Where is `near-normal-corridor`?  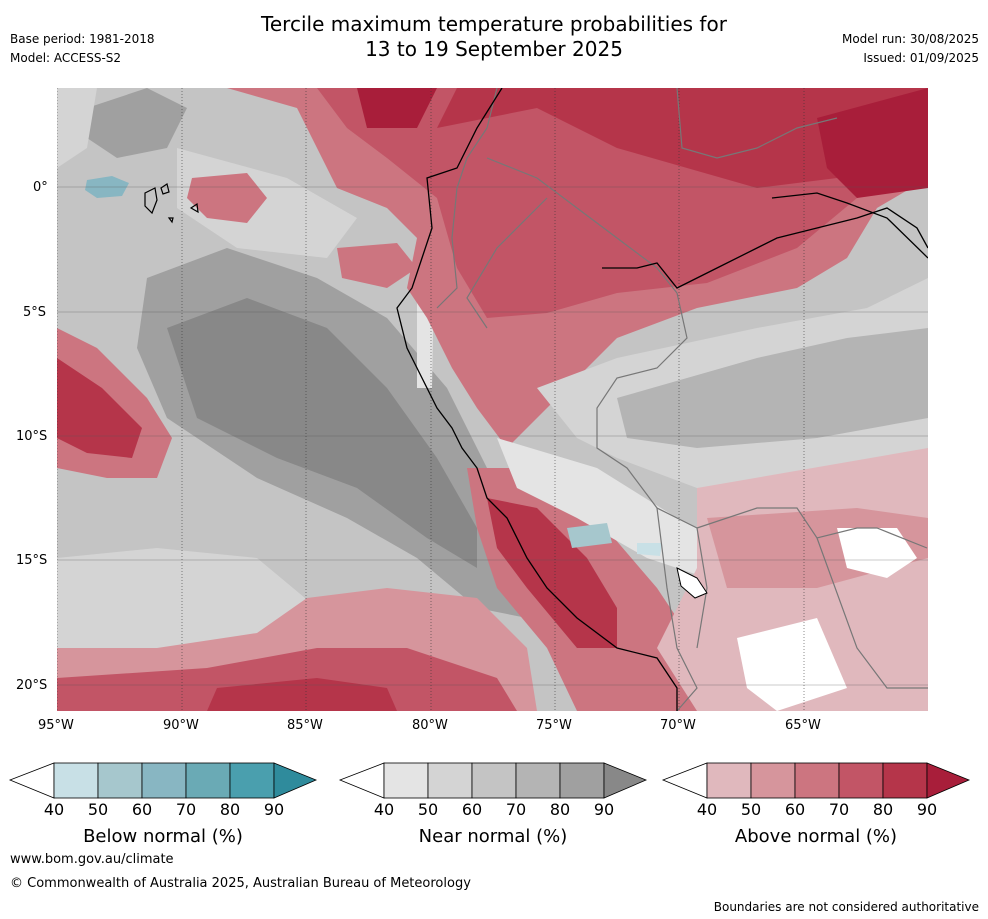 near-normal-corridor is located at coordinates (627, 513).